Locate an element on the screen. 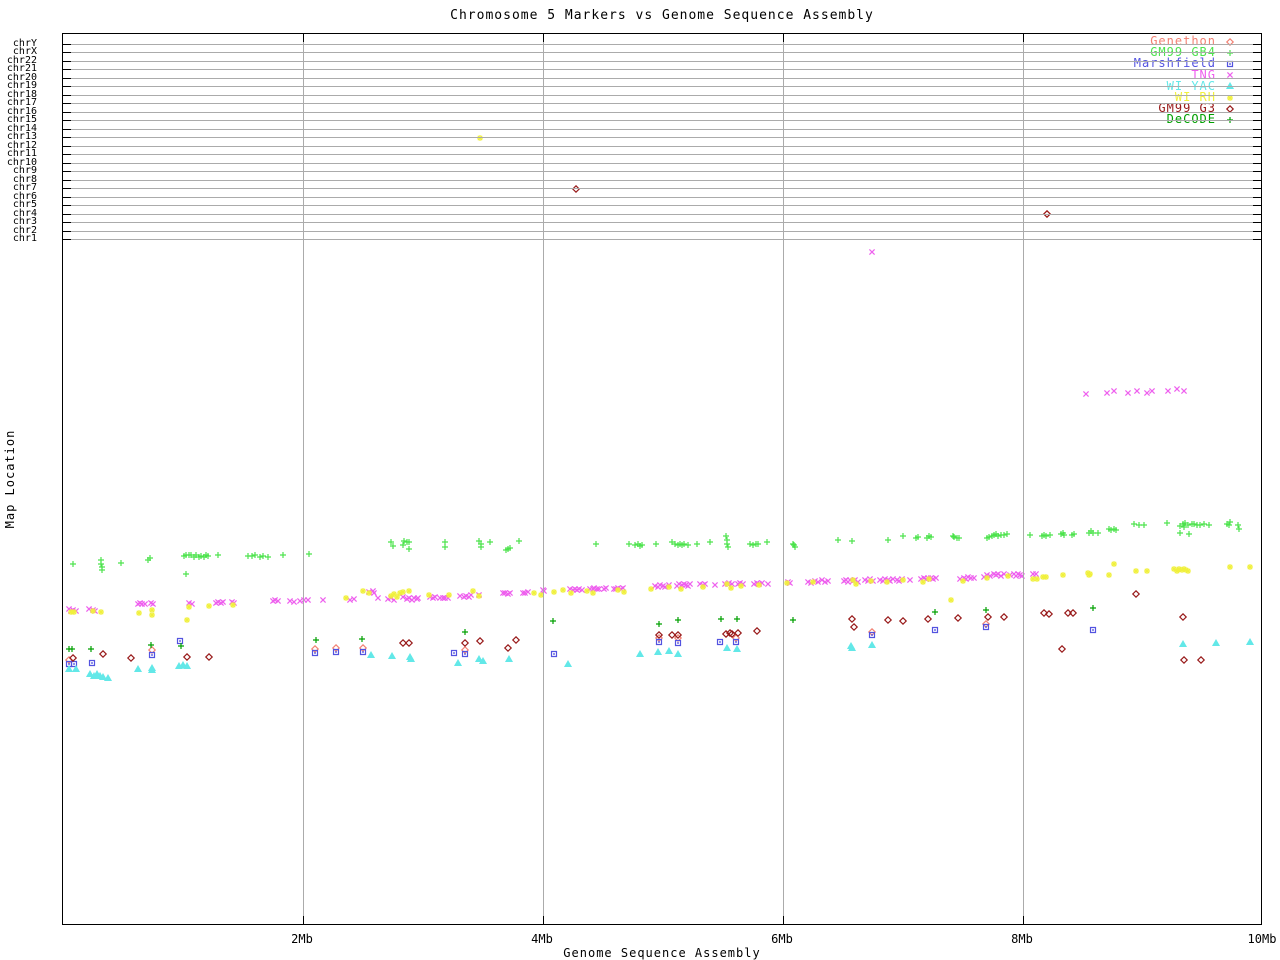 The image size is (1280, 960). triangle-marker-icon is located at coordinates (1230, 86).